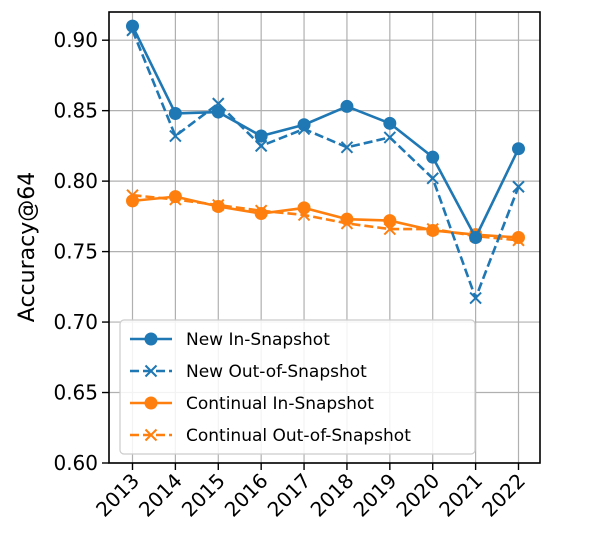 This screenshot has height=540, width=598. What do you see at coordinates (160, 495) in the screenshot?
I see `x-tick-label: 2014` at bounding box center [160, 495].